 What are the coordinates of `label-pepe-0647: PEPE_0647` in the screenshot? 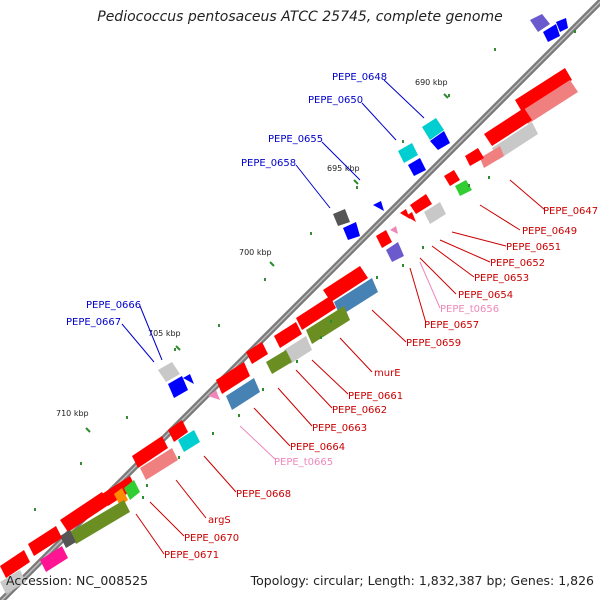 It's located at (570, 211).